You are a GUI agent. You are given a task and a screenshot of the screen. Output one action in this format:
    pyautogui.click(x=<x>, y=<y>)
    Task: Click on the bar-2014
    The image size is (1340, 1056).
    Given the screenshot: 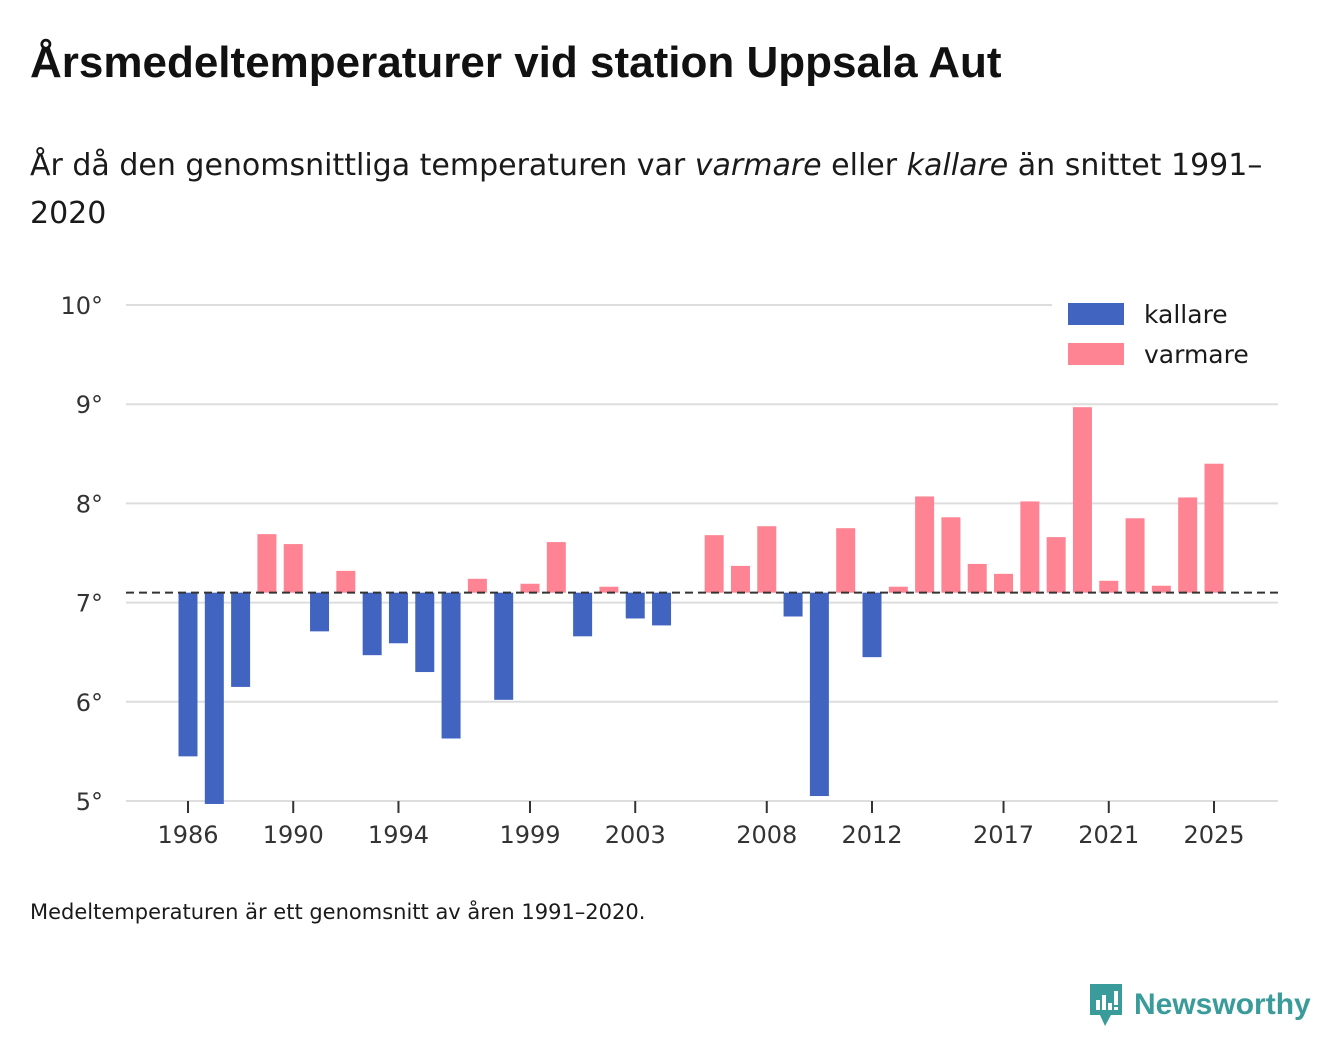 What is the action you would take?
    pyautogui.click(x=925, y=544)
    